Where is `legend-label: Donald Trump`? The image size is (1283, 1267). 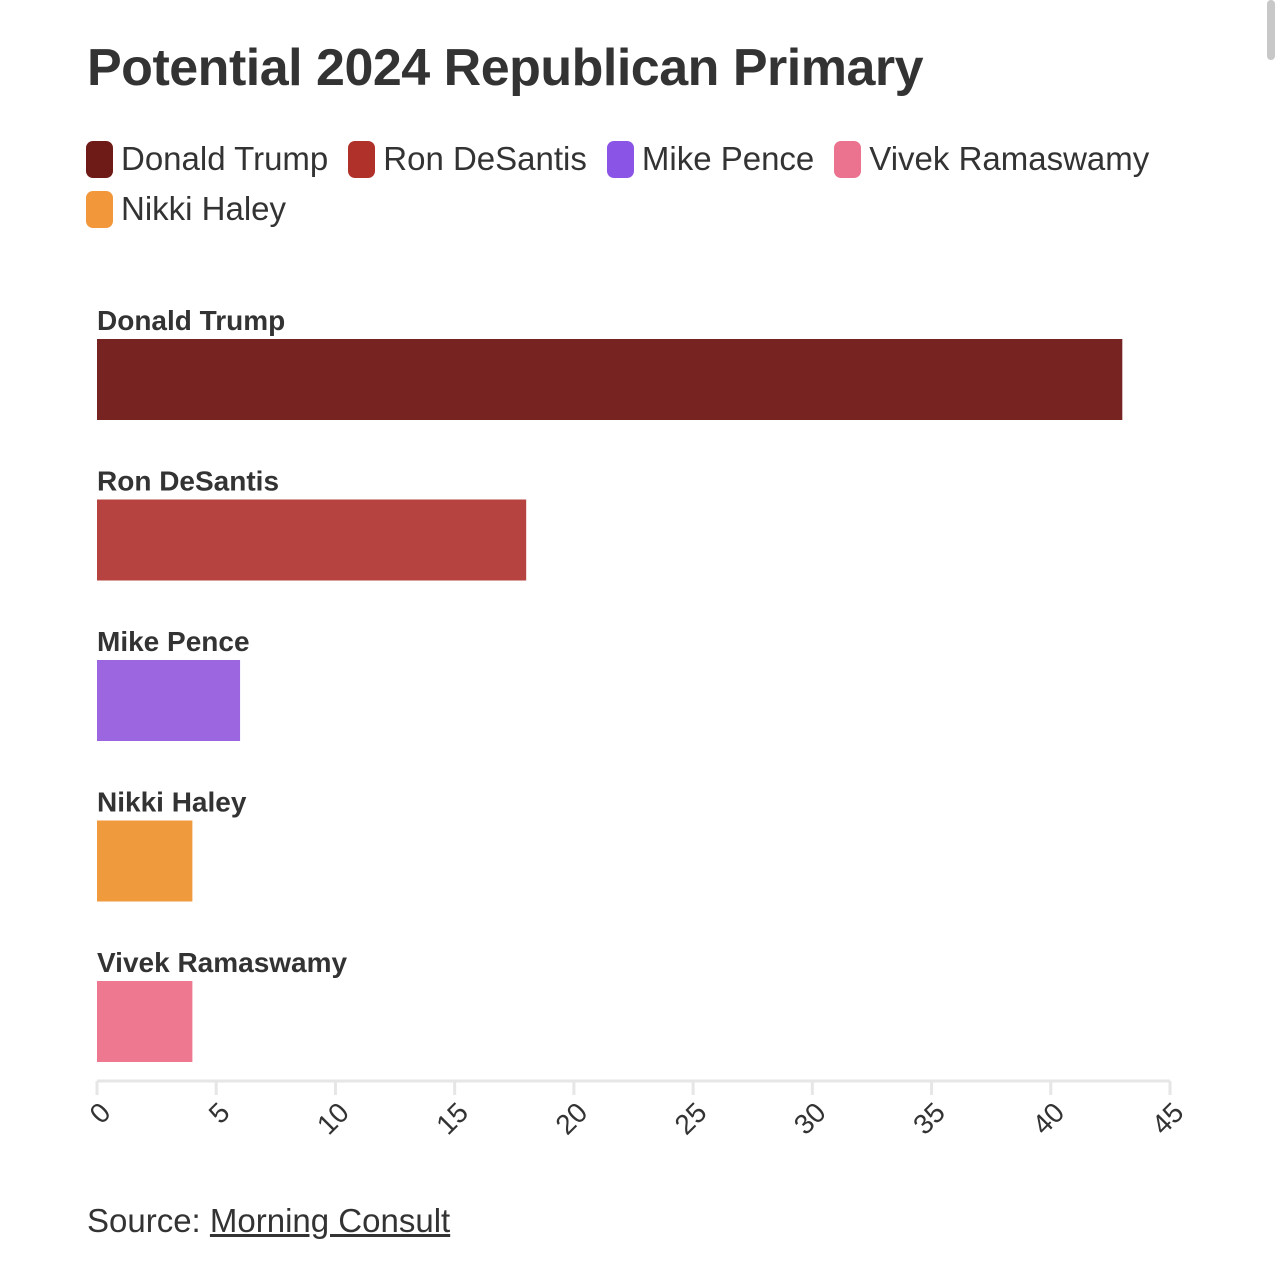
legend-label: Donald Trump is located at coordinates (225, 158).